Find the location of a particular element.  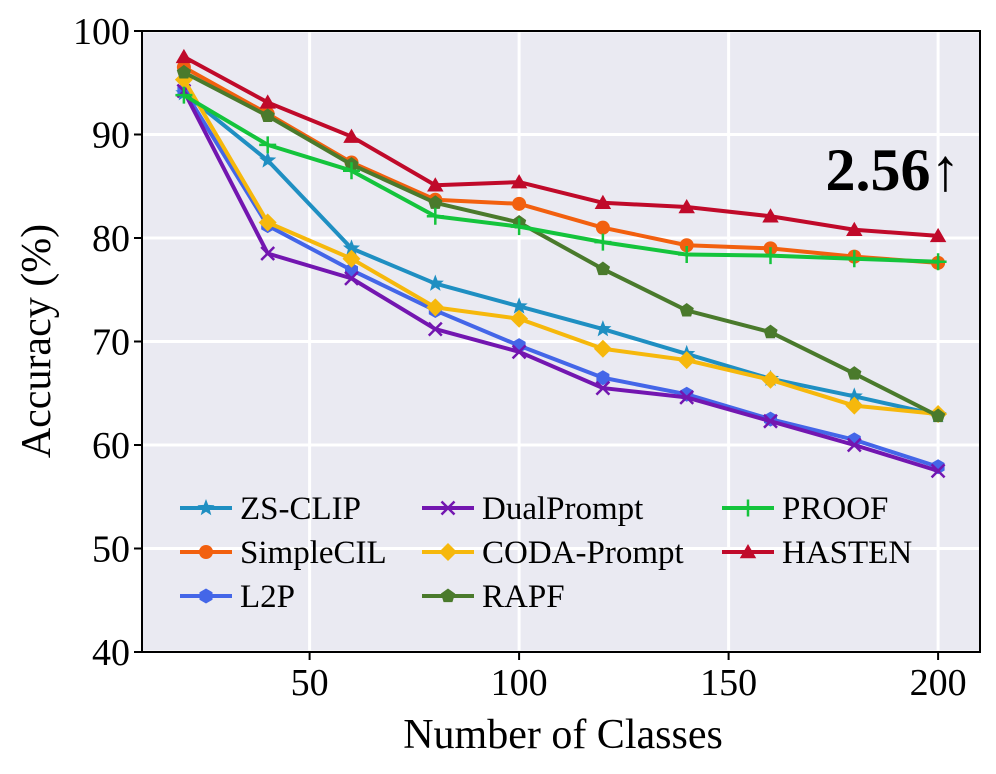

legend-item-zs-clip: ZS-CLIP is located at coordinates (270, 509).